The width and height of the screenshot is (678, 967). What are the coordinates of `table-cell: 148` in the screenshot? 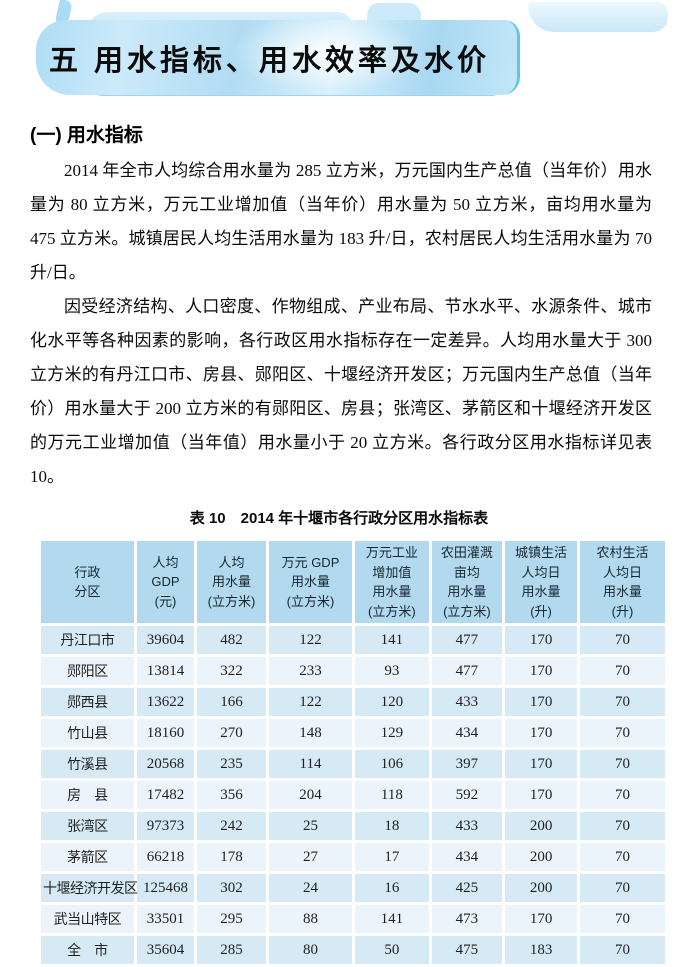 It's located at (310, 733).